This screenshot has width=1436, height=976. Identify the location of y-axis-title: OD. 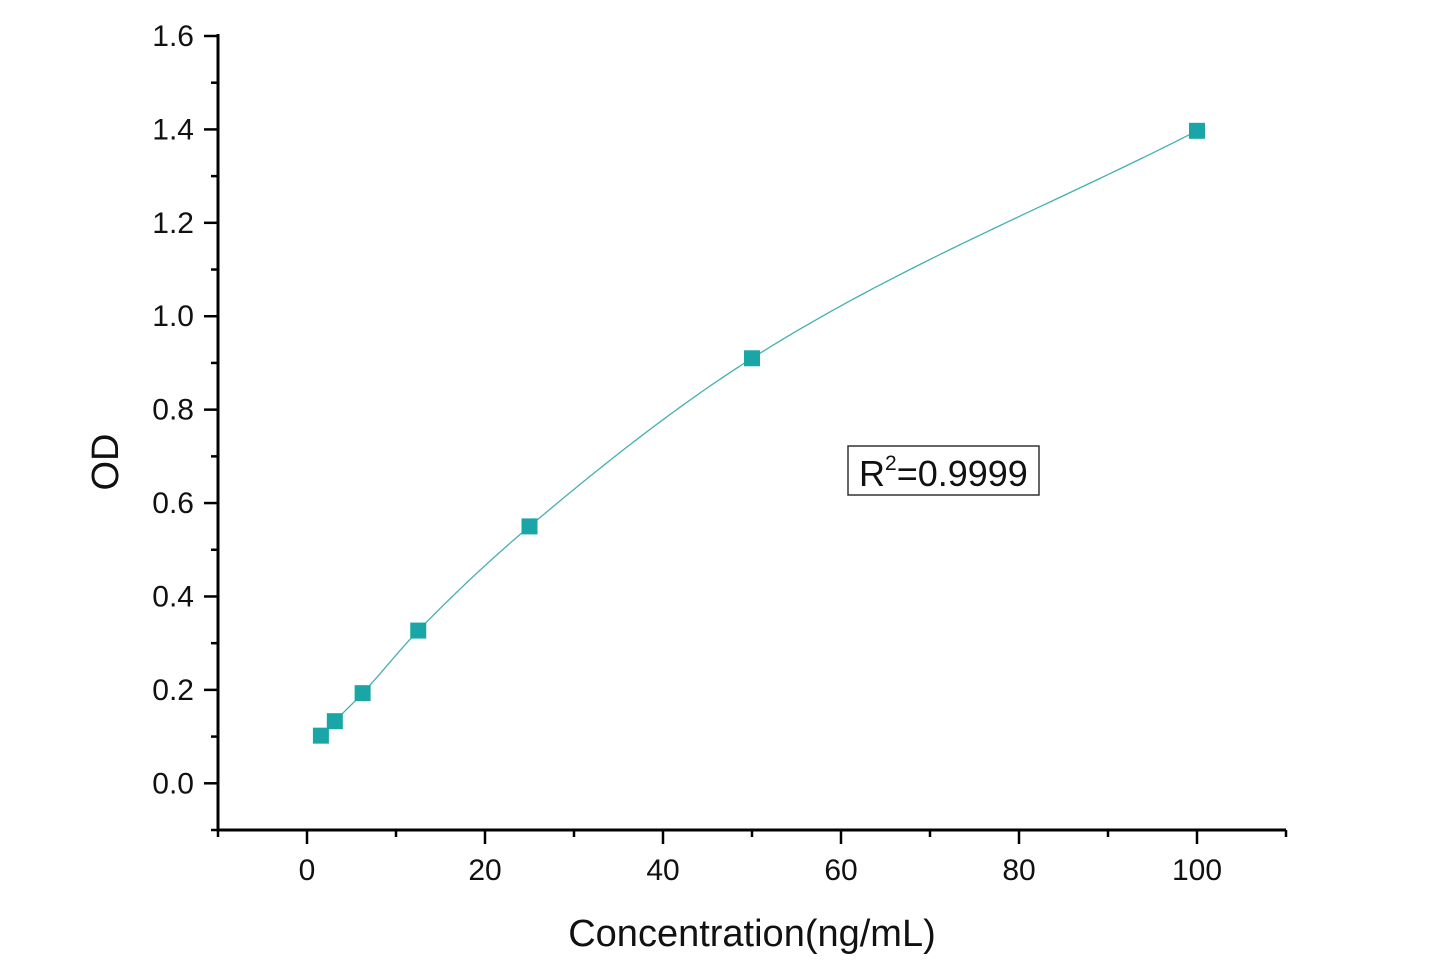
(106, 462).